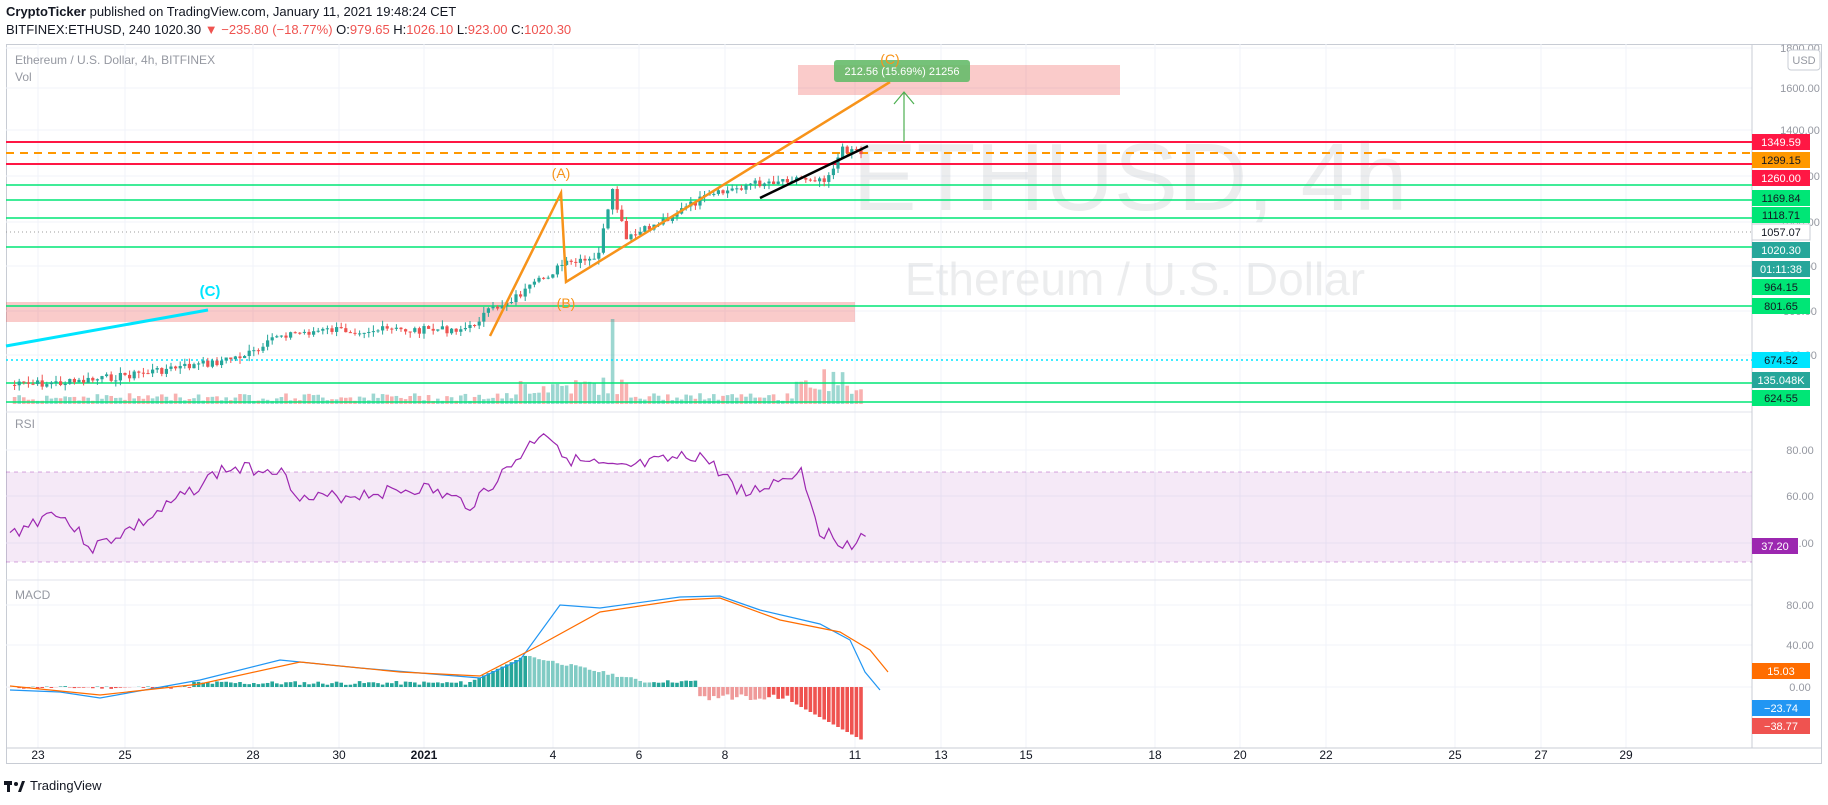 This screenshot has width=1828, height=805. I want to click on abc-wave-line, so click(689, 208).